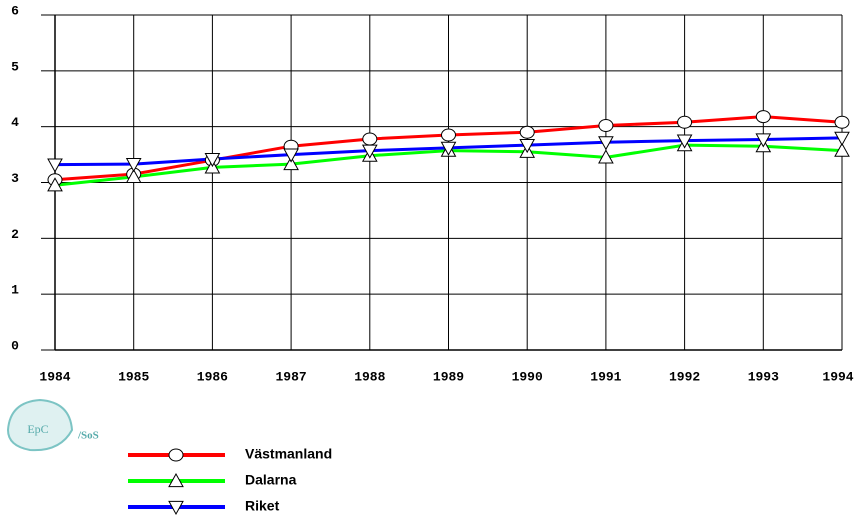 The width and height of the screenshot is (860, 518). What do you see at coordinates (271, 480) in the screenshot?
I see `legend-label: Dalarna` at bounding box center [271, 480].